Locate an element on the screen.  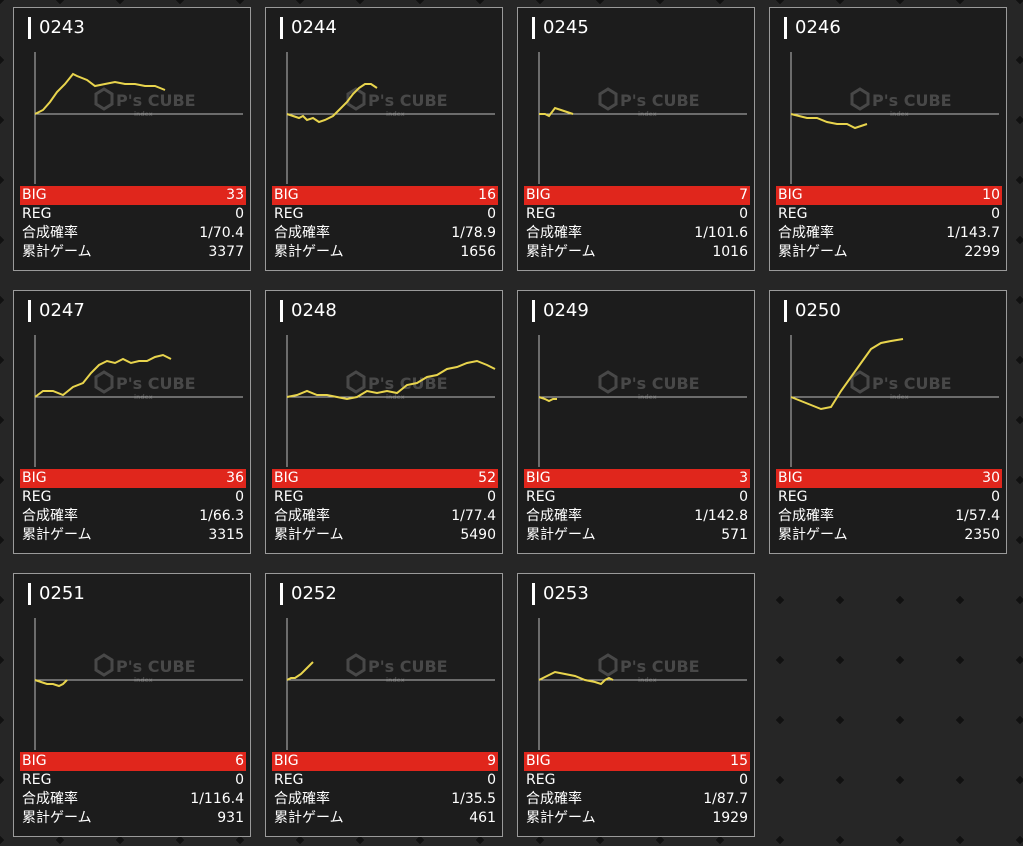
prob-value: 1/101.6 is located at coordinates (721, 233).